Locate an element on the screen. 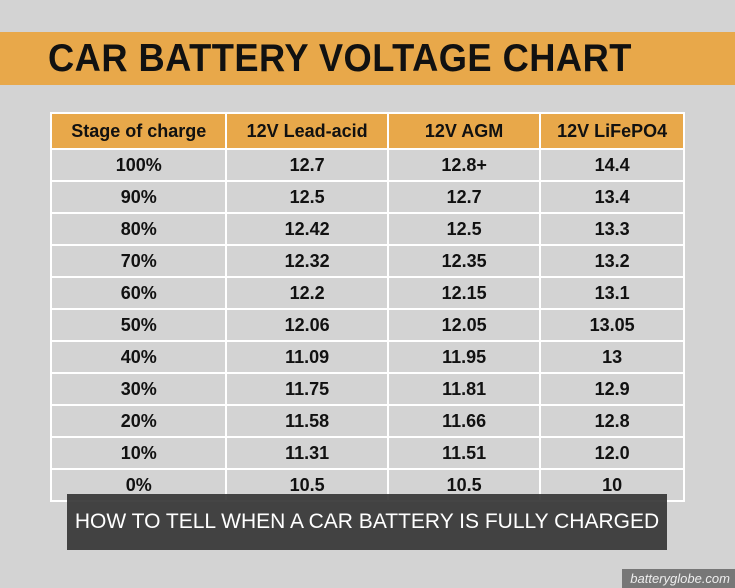 The width and height of the screenshot is (735, 588). table-cell: 60% is located at coordinates (138, 293).